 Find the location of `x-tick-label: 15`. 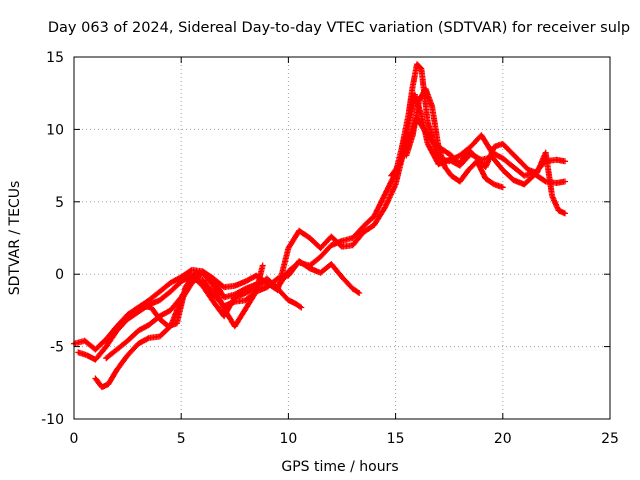

x-tick-label: 15 is located at coordinates (396, 439).